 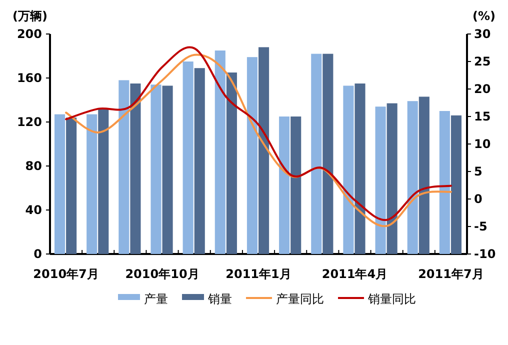 I want to click on y2-tick-label: 15, so click(x=482, y=117).